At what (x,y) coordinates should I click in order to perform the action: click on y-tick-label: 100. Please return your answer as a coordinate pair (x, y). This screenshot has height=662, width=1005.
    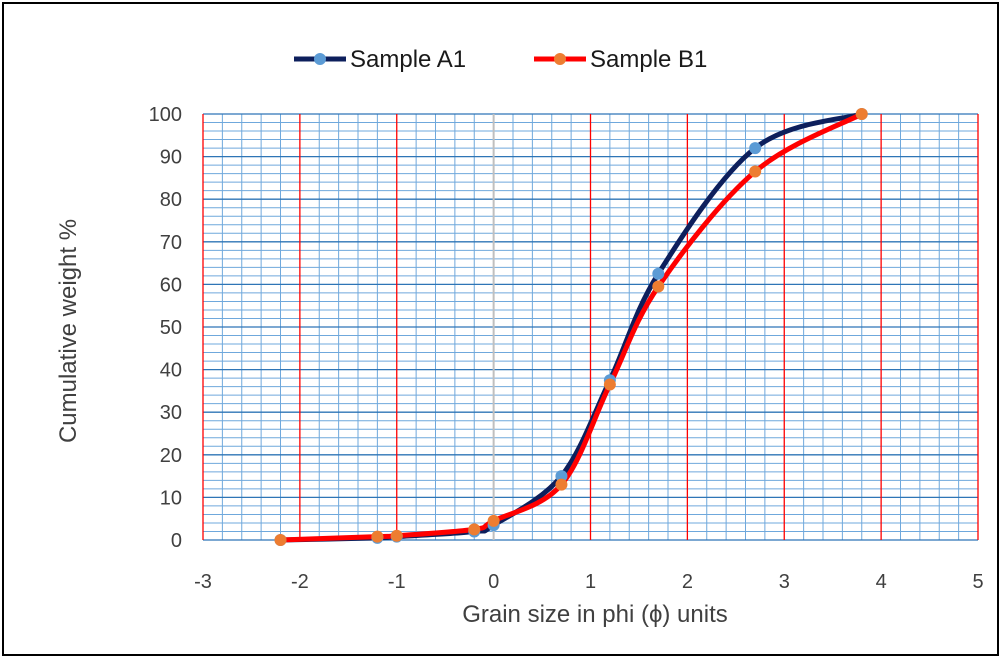
    Looking at the image, I should click on (165, 115).